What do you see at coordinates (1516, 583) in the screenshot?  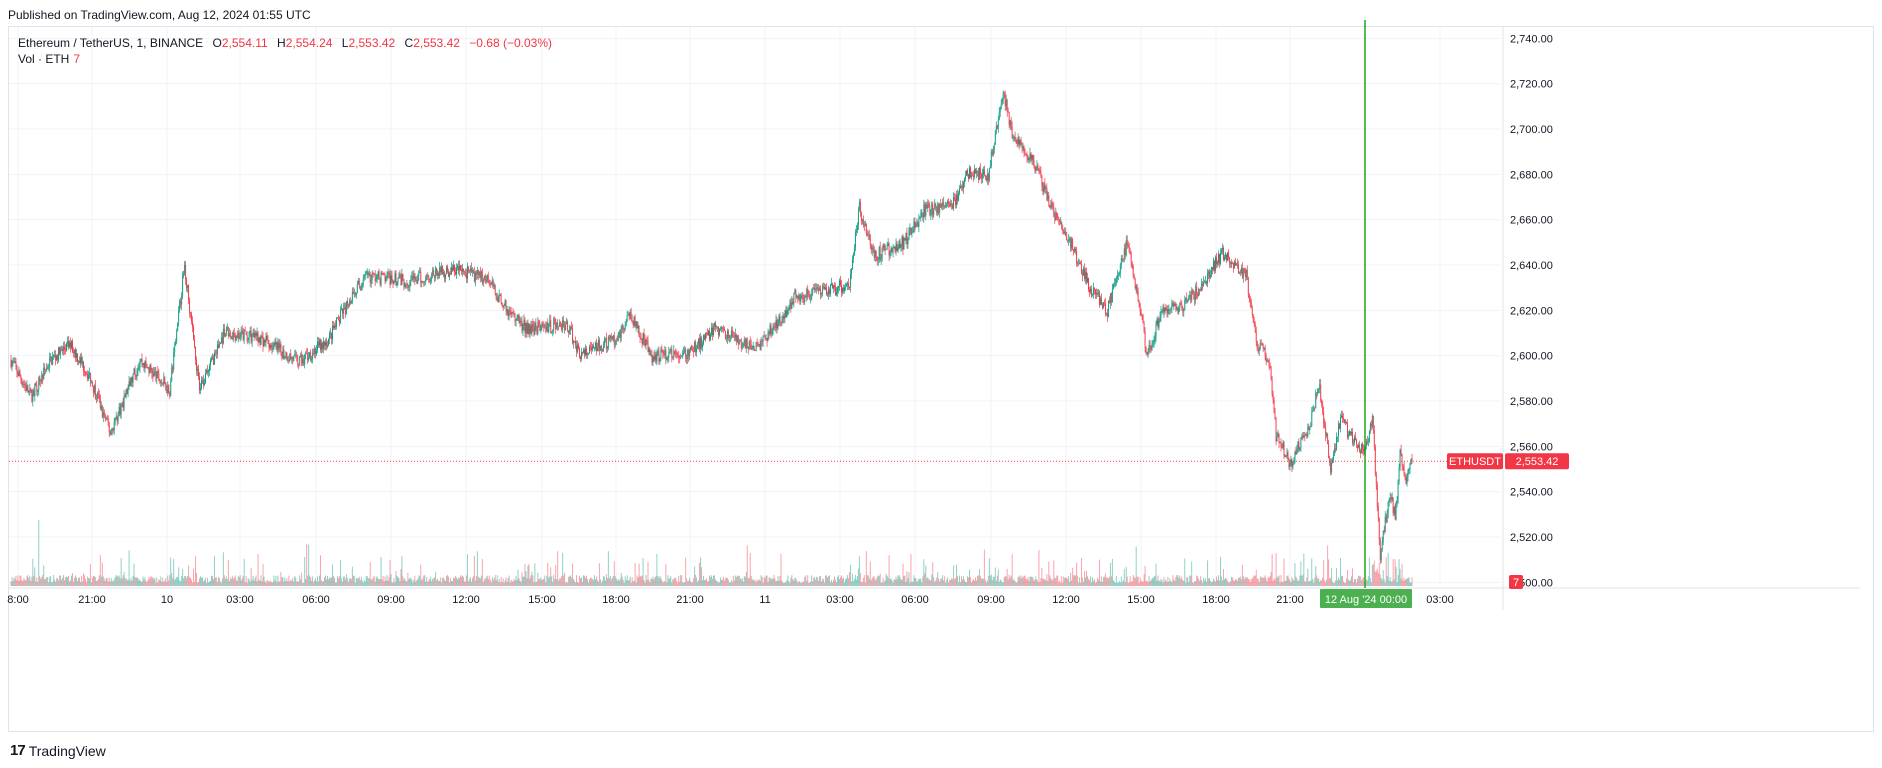 I see `volume-tag-label: 7` at bounding box center [1516, 583].